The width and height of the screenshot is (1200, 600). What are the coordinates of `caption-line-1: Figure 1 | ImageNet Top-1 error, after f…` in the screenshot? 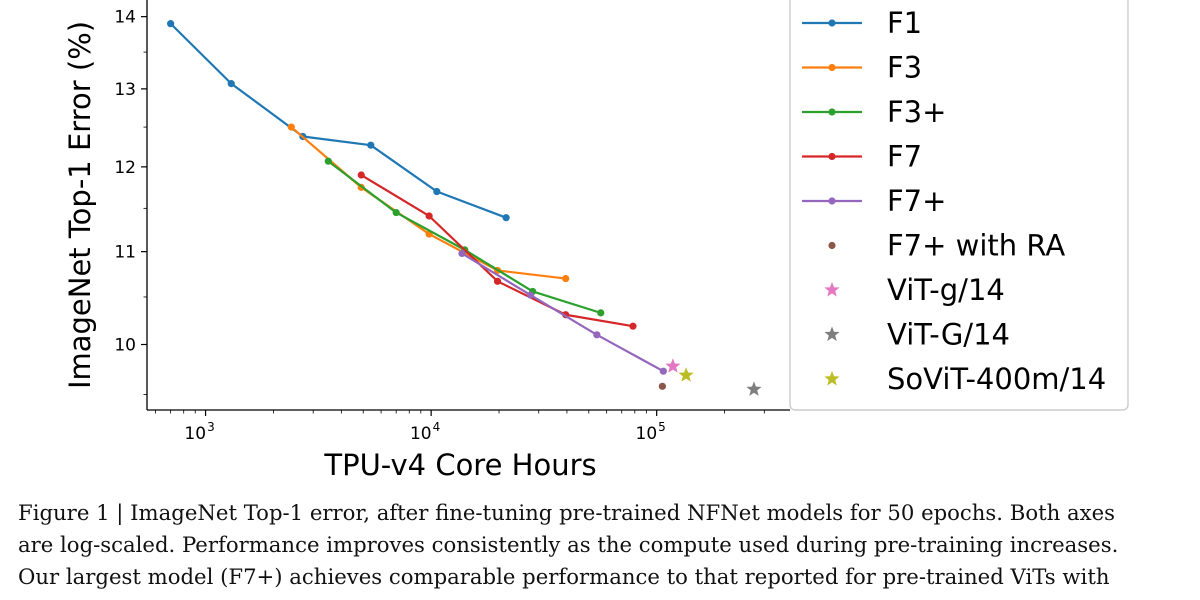 It's located at (566, 512).